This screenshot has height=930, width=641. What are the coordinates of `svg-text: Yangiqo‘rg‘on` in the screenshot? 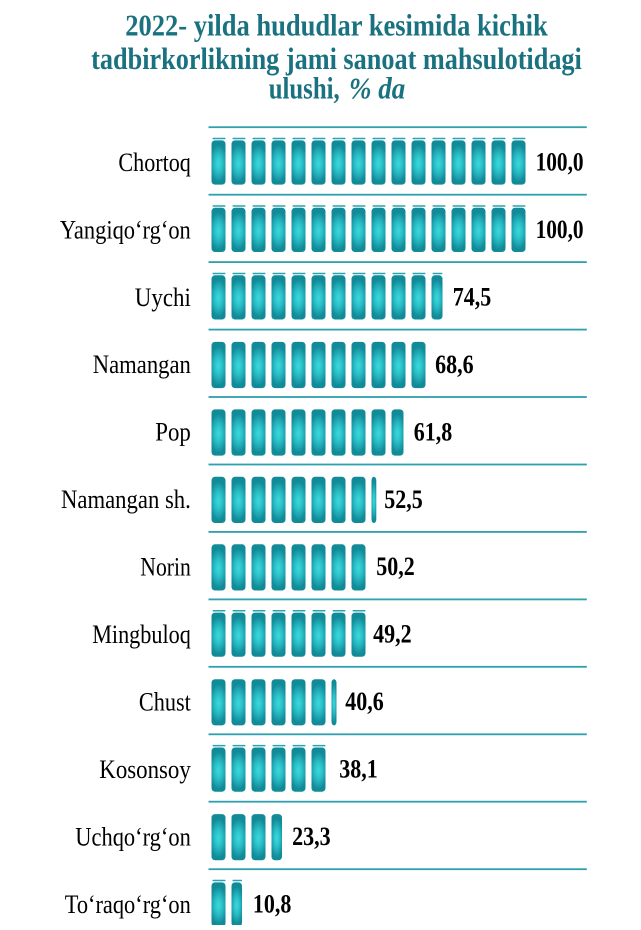 It's located at (125, 229).